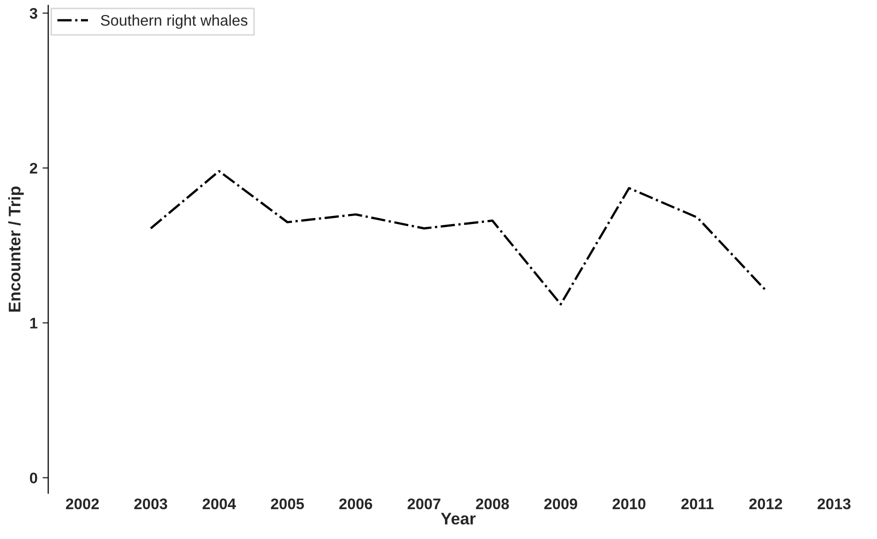  I want to click on legend-label: Southern right whales, so click(174, 21).